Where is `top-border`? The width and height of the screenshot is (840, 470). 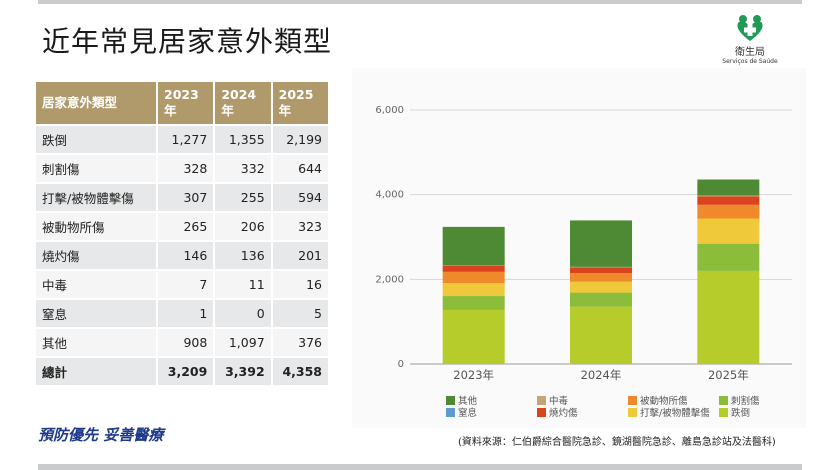
top-border is located at coordinates (420, 2).